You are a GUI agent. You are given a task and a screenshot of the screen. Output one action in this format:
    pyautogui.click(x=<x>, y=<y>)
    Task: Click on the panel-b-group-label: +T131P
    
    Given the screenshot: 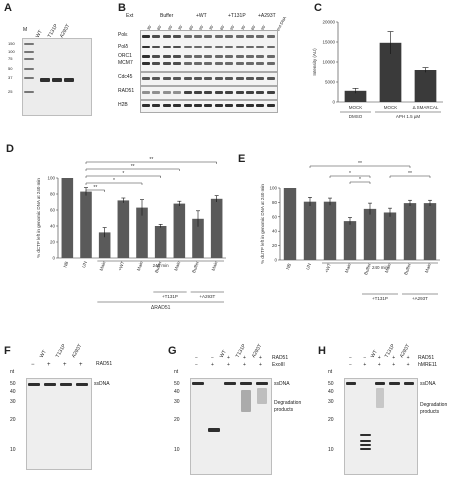 What is the action you would take?
    pyautogui.click(x=237, y=16)
    